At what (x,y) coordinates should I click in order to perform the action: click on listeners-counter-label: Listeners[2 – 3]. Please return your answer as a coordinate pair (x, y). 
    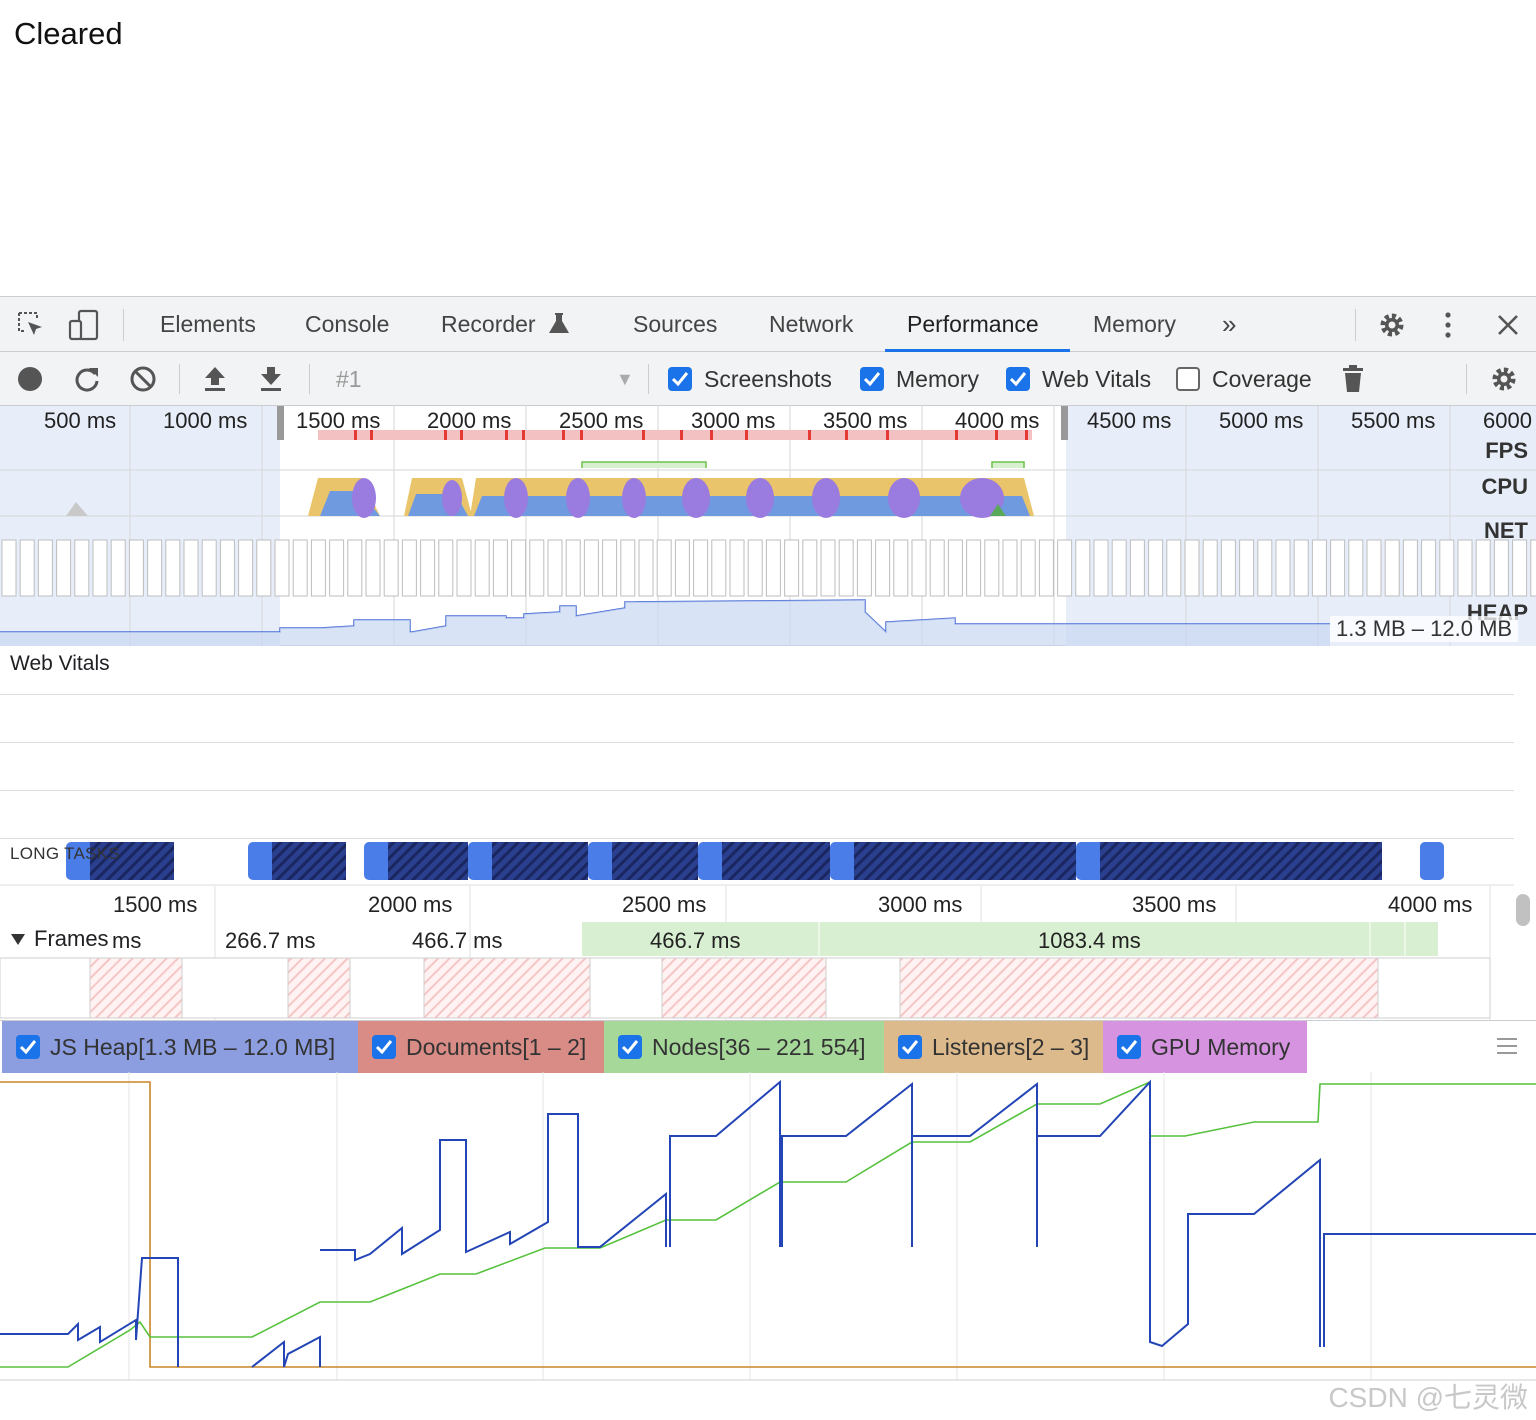
    Looking at the image, I should click on (1011, 1047).